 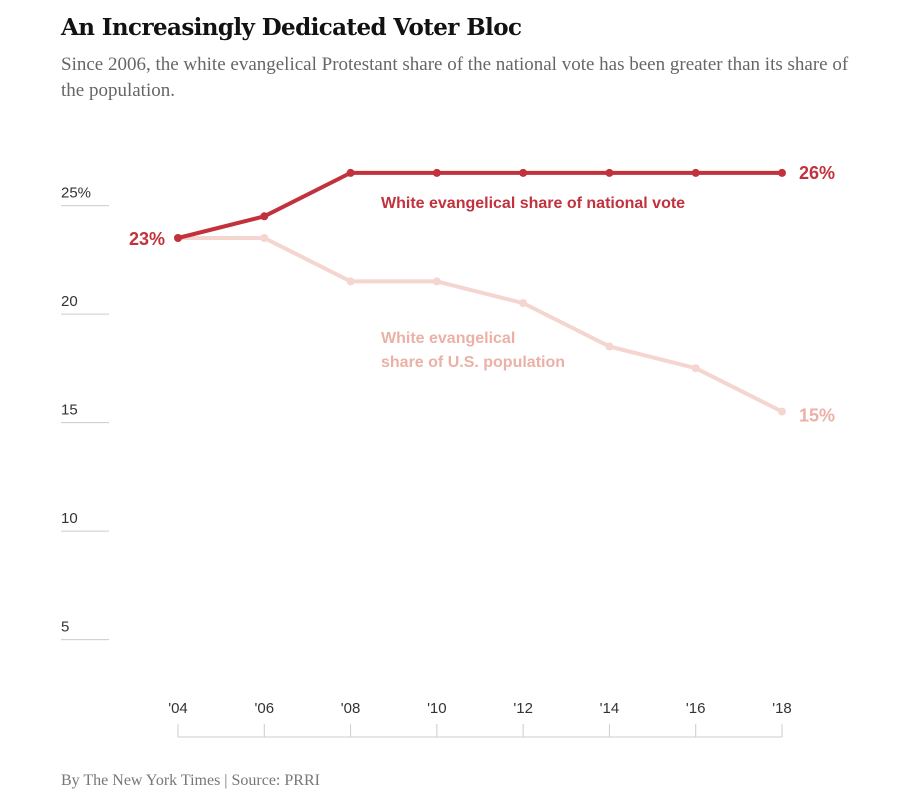 What do you see at coordinates (69, 410) in the screenshot?
I see `y-tick-label: 15` at bounding box center [69, 410].